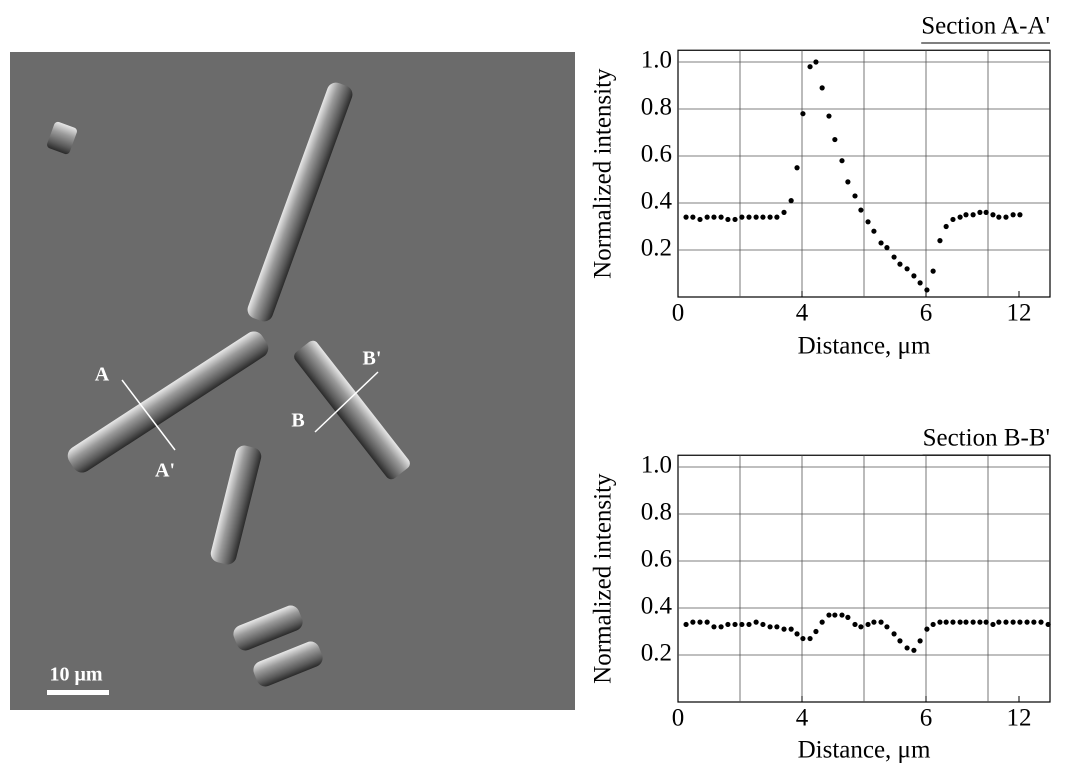  What do you see at coordinates (165, 471) in the screenshot?
I see `marker-label: A'` at bounding box center [165, 471].